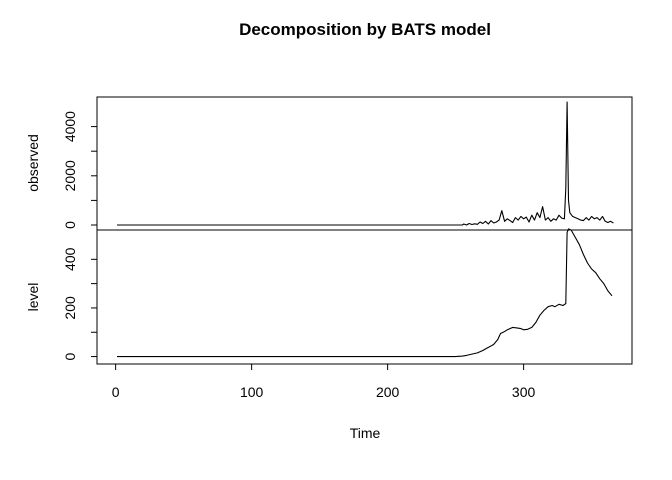  Describe the element at coordinates (70, 126) in the screenshot. I see `y-tick-label-observed: 4000` at that location.